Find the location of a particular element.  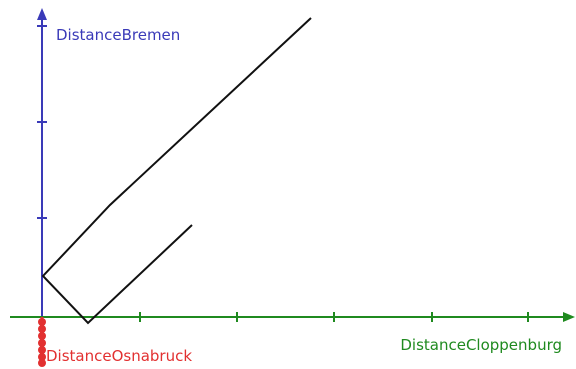

bremen-axis-label: DistanceBremen is located at coordinates (118, 35).